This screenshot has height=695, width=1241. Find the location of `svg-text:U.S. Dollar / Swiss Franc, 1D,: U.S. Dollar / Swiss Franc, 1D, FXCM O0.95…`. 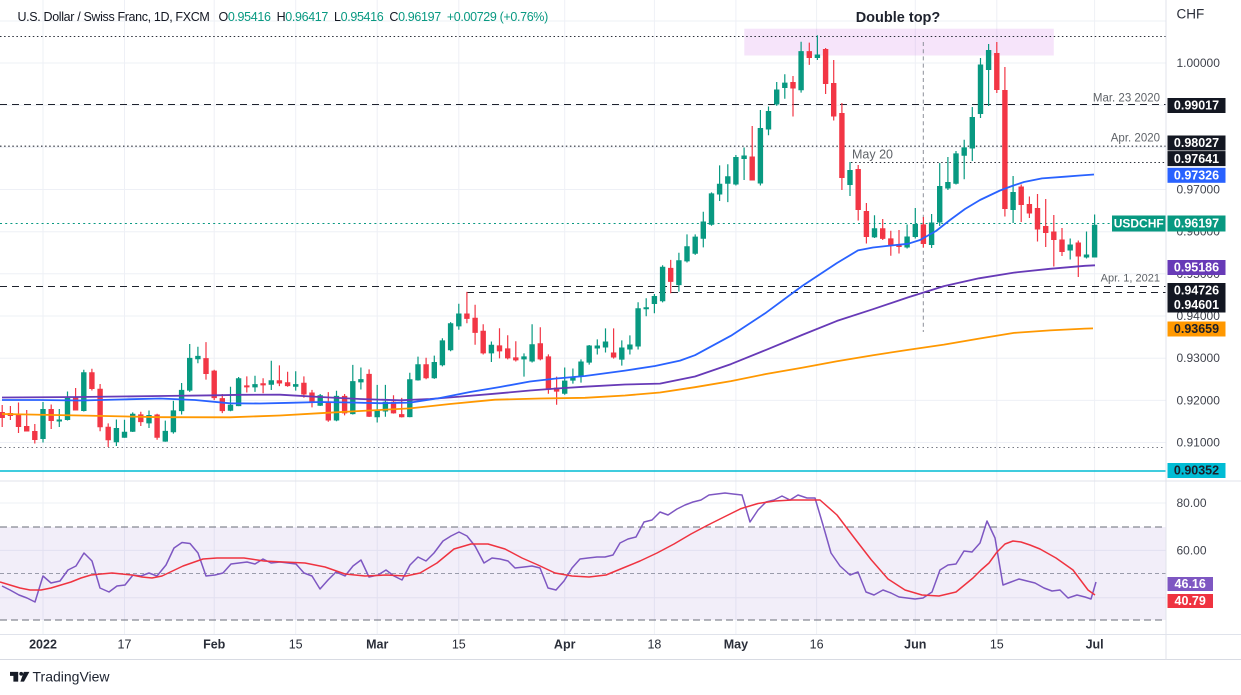

svg-text:U.S. Dollar / Swiss Franc, 1D,: U.S. Dollar / Swiss Franc, 1D, FXCM O0.95… is located at coordinates (283, 17).